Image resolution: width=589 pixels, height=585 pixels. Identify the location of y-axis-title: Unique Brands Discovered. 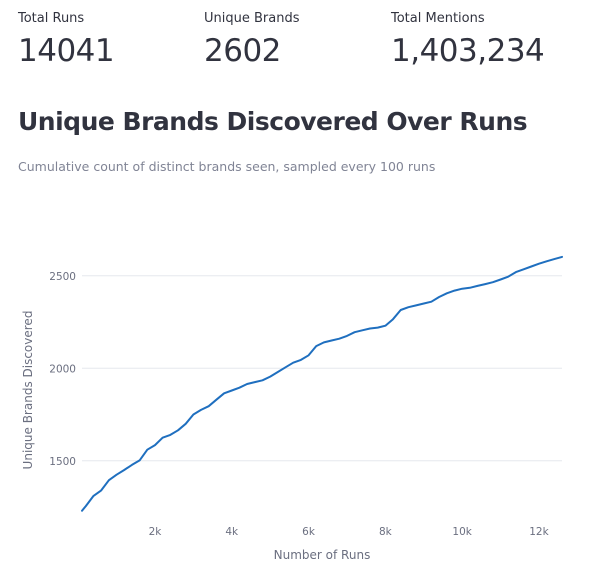
(28, 390).